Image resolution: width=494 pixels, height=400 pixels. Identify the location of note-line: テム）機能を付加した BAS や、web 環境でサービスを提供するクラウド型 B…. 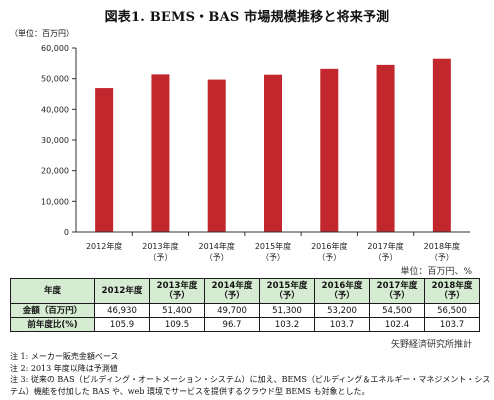
(190, 391).